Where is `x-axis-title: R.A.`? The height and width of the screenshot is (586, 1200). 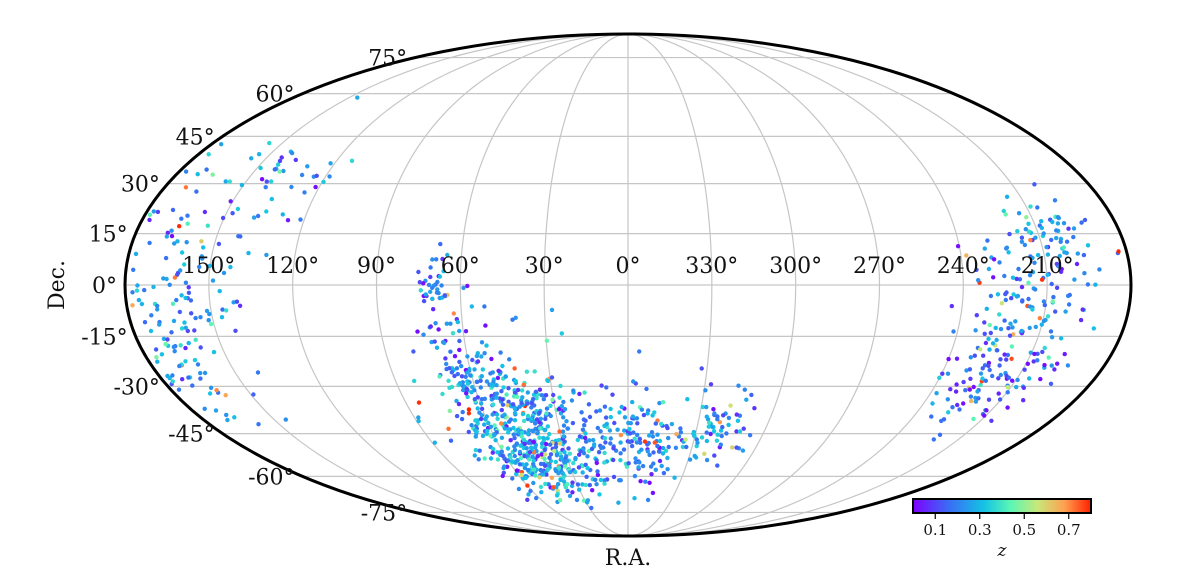 x-axis-title: R.A. is located at coordinates (628, 558).